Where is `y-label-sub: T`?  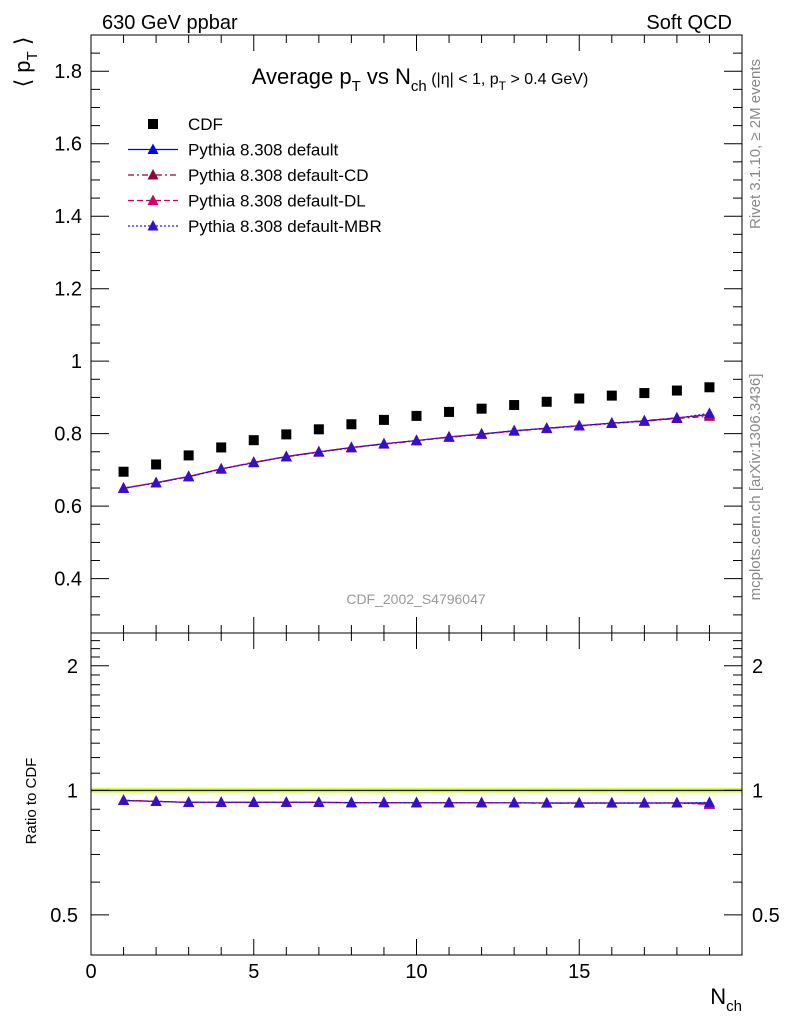 y-label-sub: T is located at coordinates (32, 55).